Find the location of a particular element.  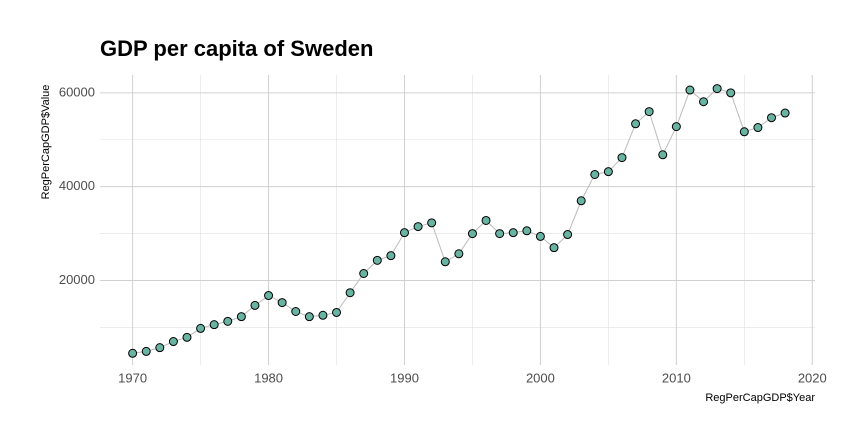

y-tick-label: 40000 is located at coordinates (77, 185).